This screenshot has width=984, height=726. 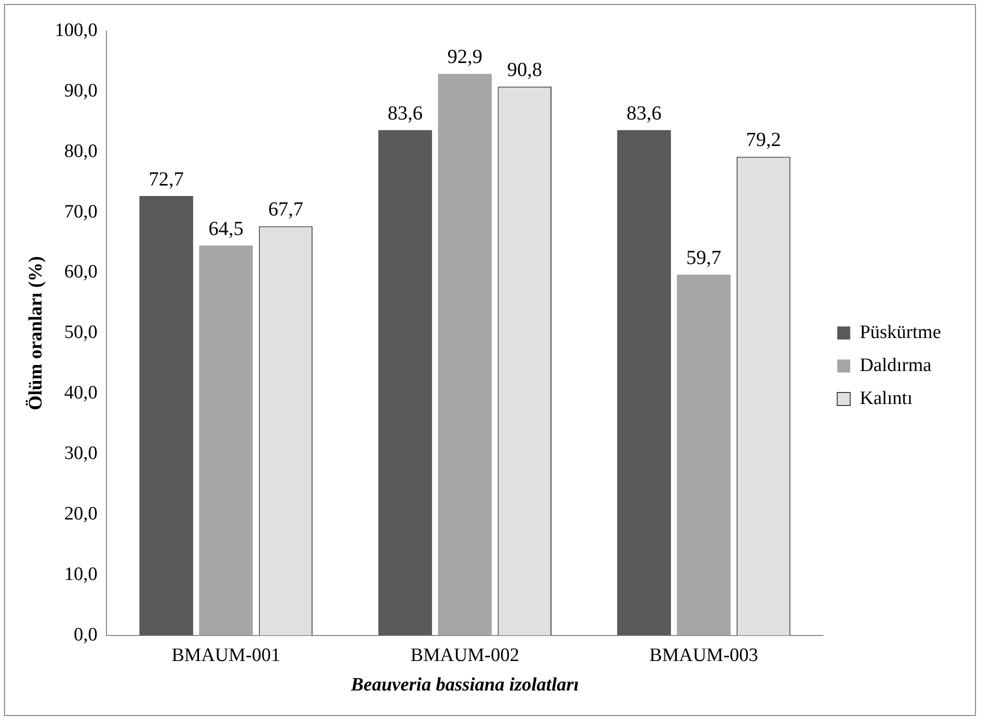 I want to click on y-tick-label: 70,0, so click(x=81, y=211).